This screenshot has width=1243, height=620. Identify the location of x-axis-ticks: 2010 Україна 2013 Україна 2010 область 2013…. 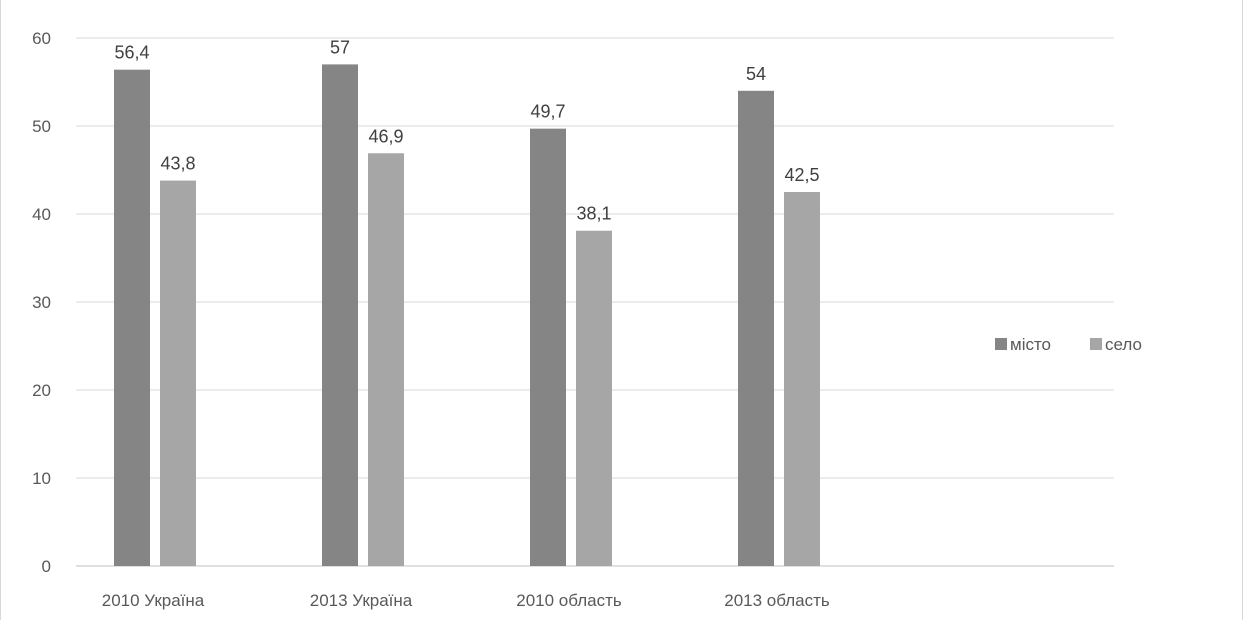
(466, 600).